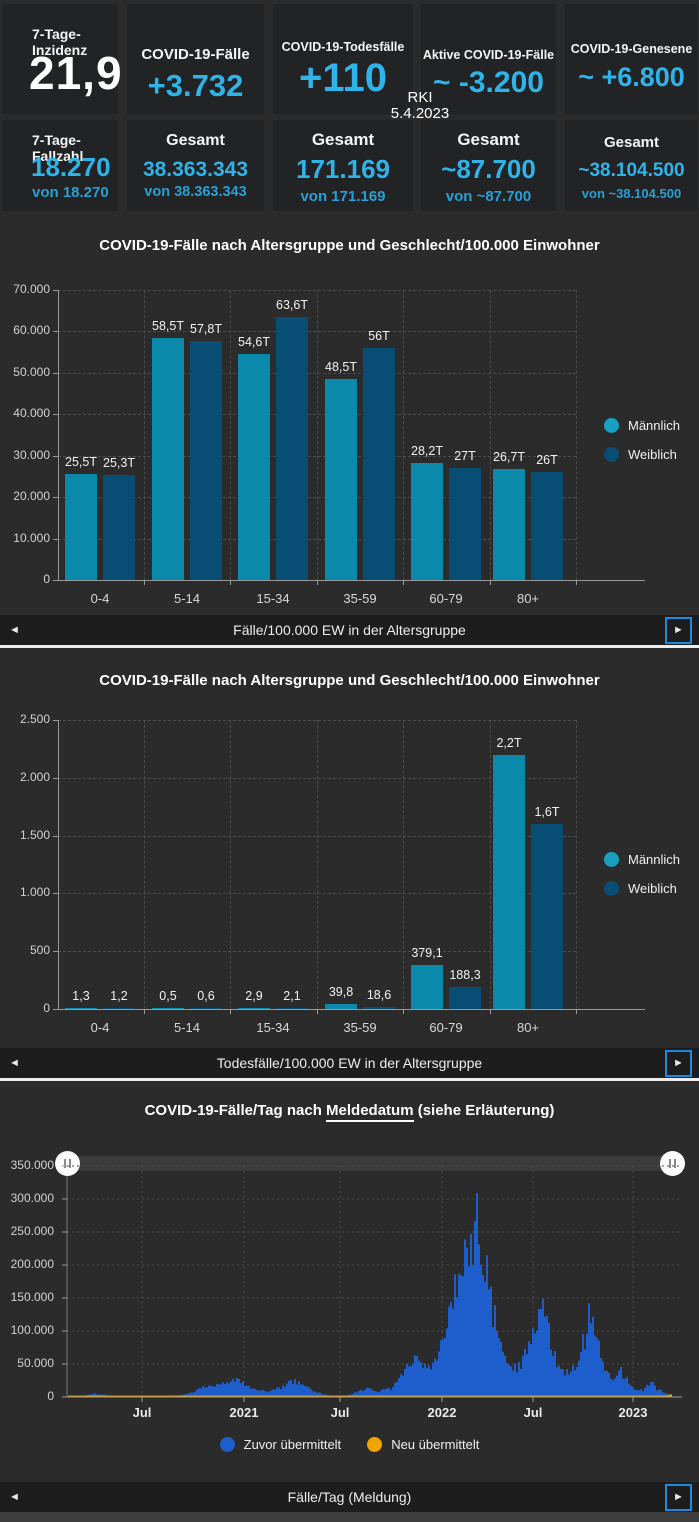 This screenshot has width=699, height=1522. Describe the element at coordinates (67, 1163) in the screenshot. I see `slider-left-handle-icon` at that location.